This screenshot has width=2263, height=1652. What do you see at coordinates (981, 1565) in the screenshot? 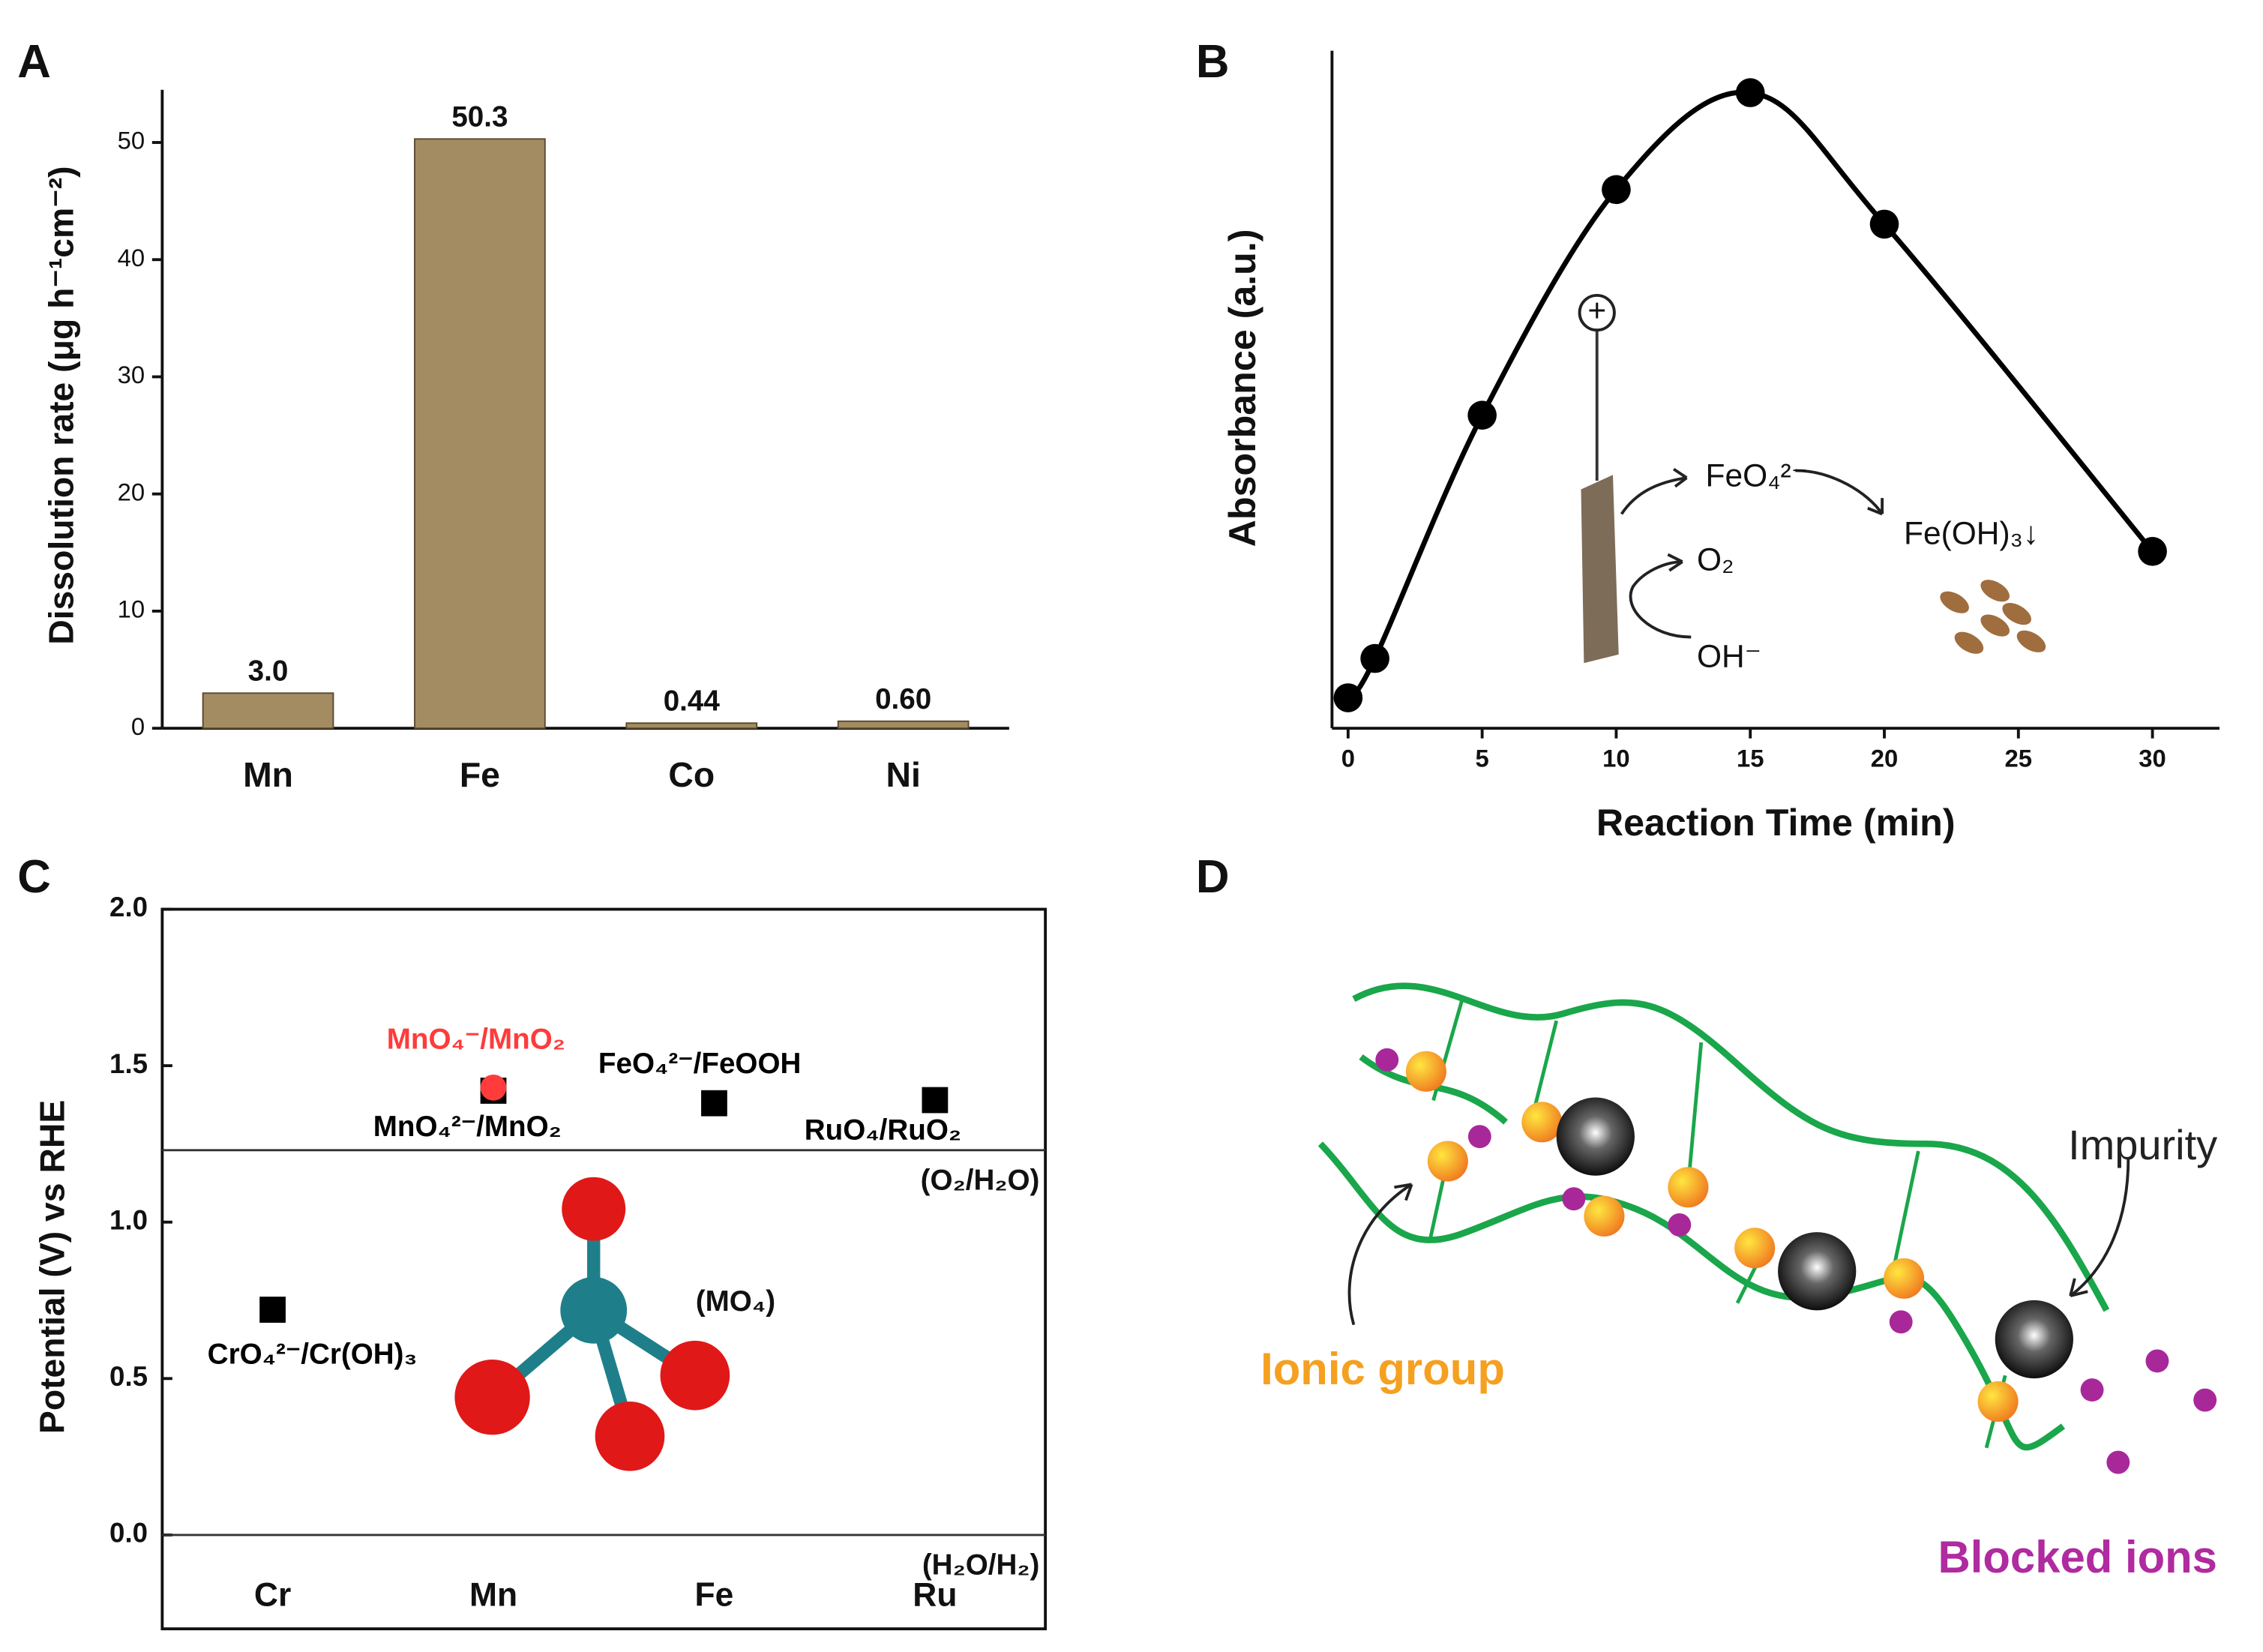
I see `reference-label: (H₂O/H₂)` at bounding box center [981, 1565].